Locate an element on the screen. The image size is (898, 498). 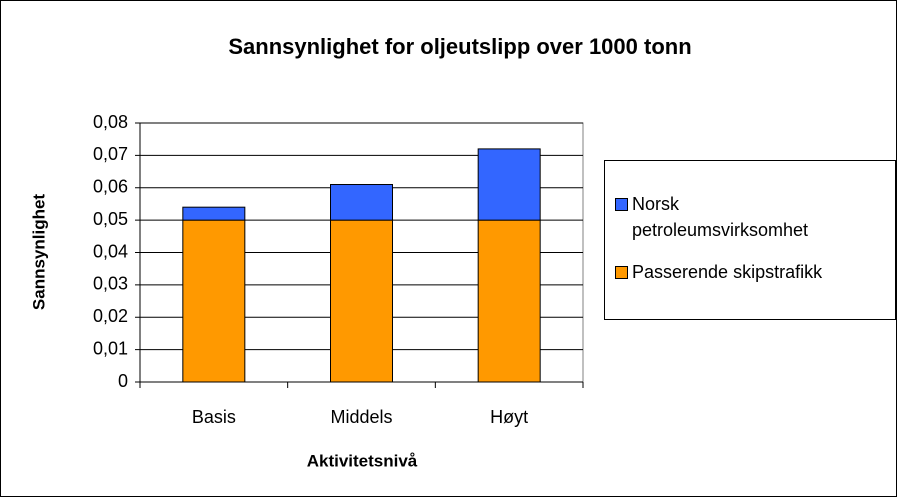
y-axis-label: Sannsynlighet is located at coordinates (38, 252).